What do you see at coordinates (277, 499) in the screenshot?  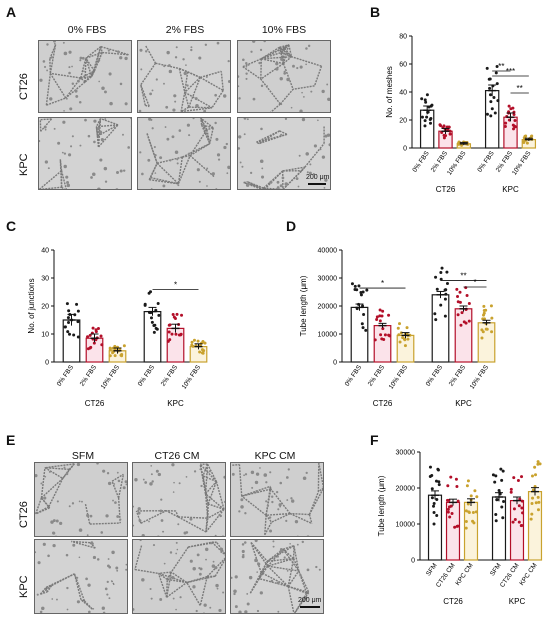 I see `micrograph-ct26-kpccm` at bounding box center [277, 499].